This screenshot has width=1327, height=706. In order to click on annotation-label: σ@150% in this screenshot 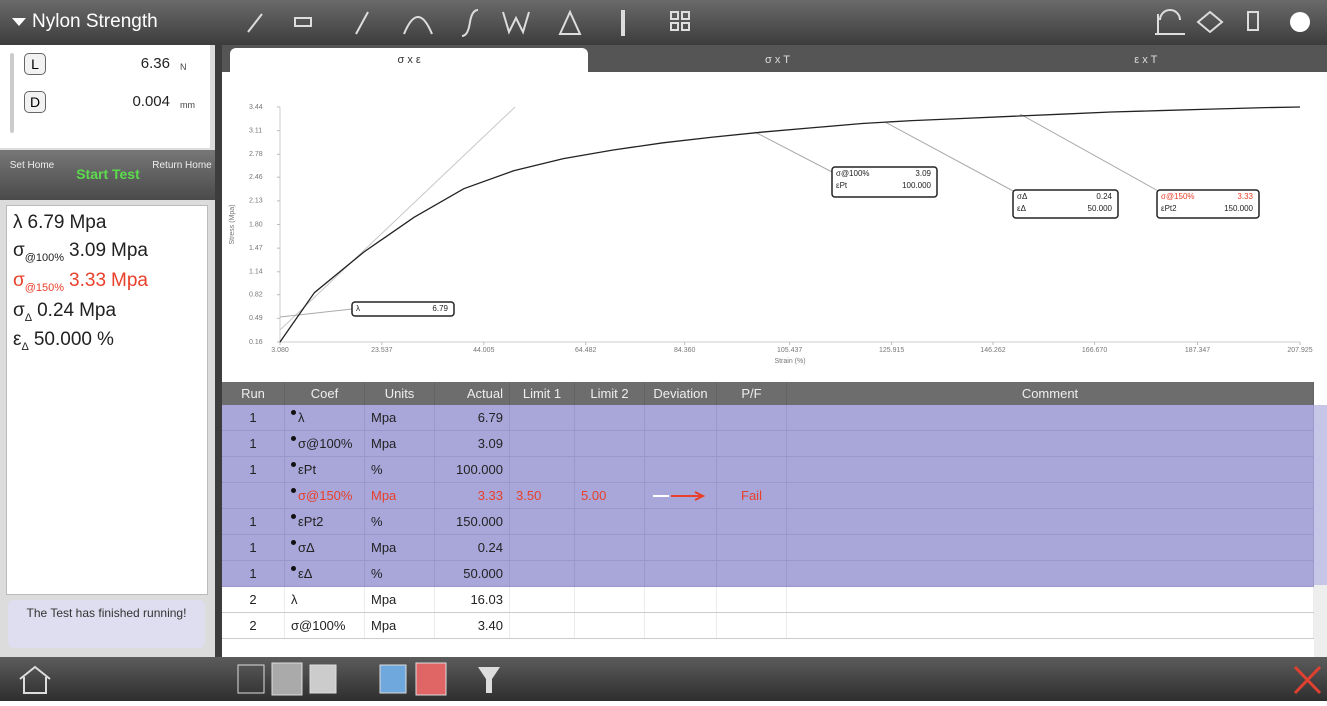, I will do `click(1178, 196)`.